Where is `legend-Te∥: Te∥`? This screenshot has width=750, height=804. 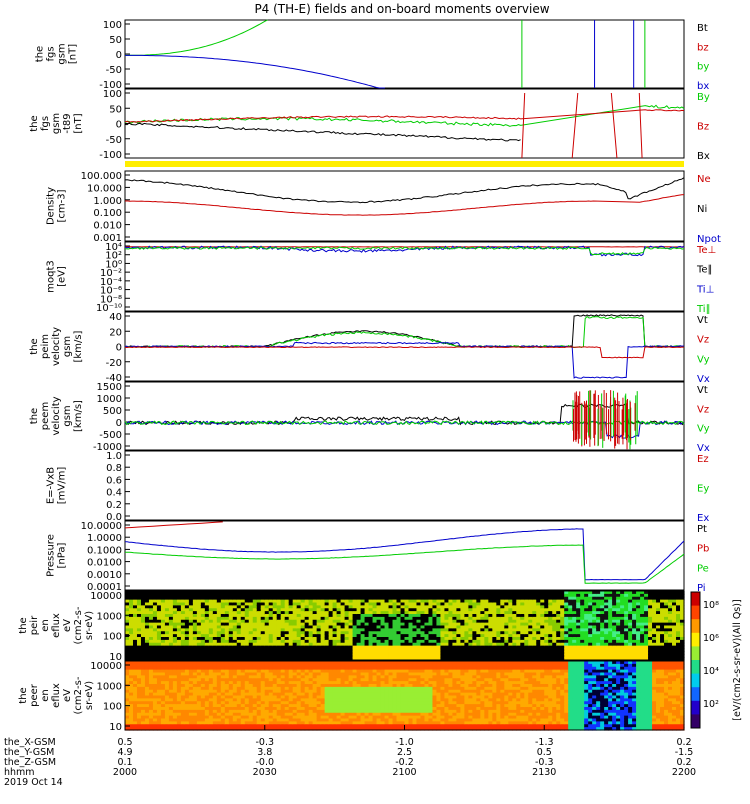 legend-Te∥: Te∥ is located at coordinates (704, 270).